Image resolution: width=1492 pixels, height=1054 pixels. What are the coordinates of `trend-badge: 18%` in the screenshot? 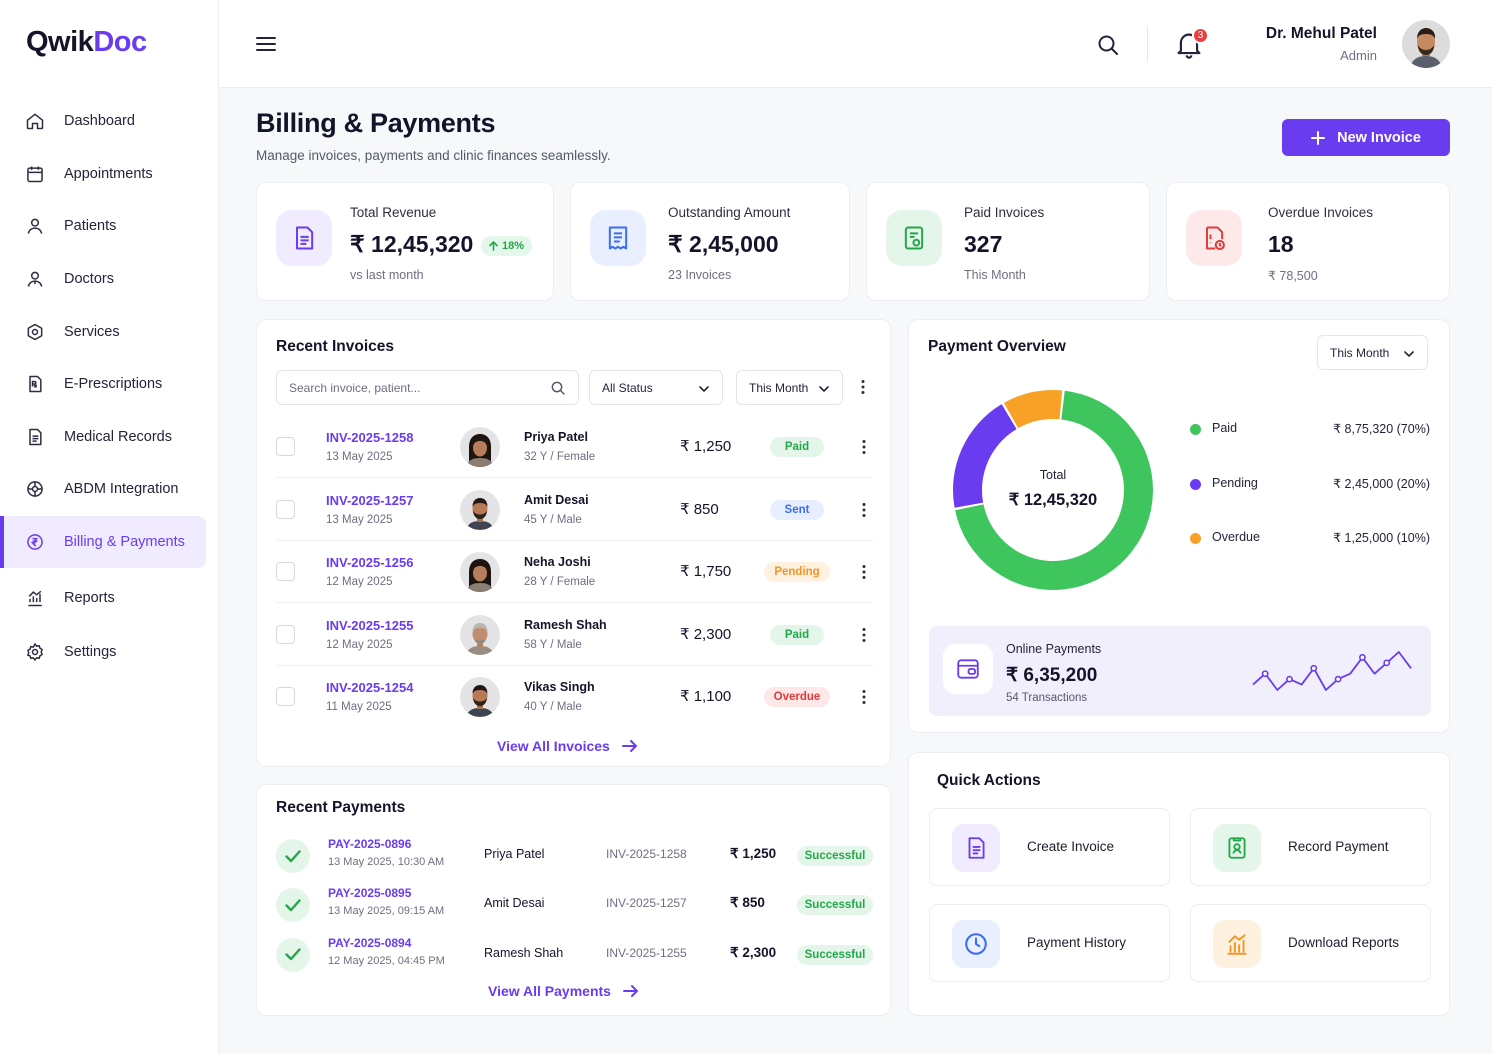 It's located at (507, 246).